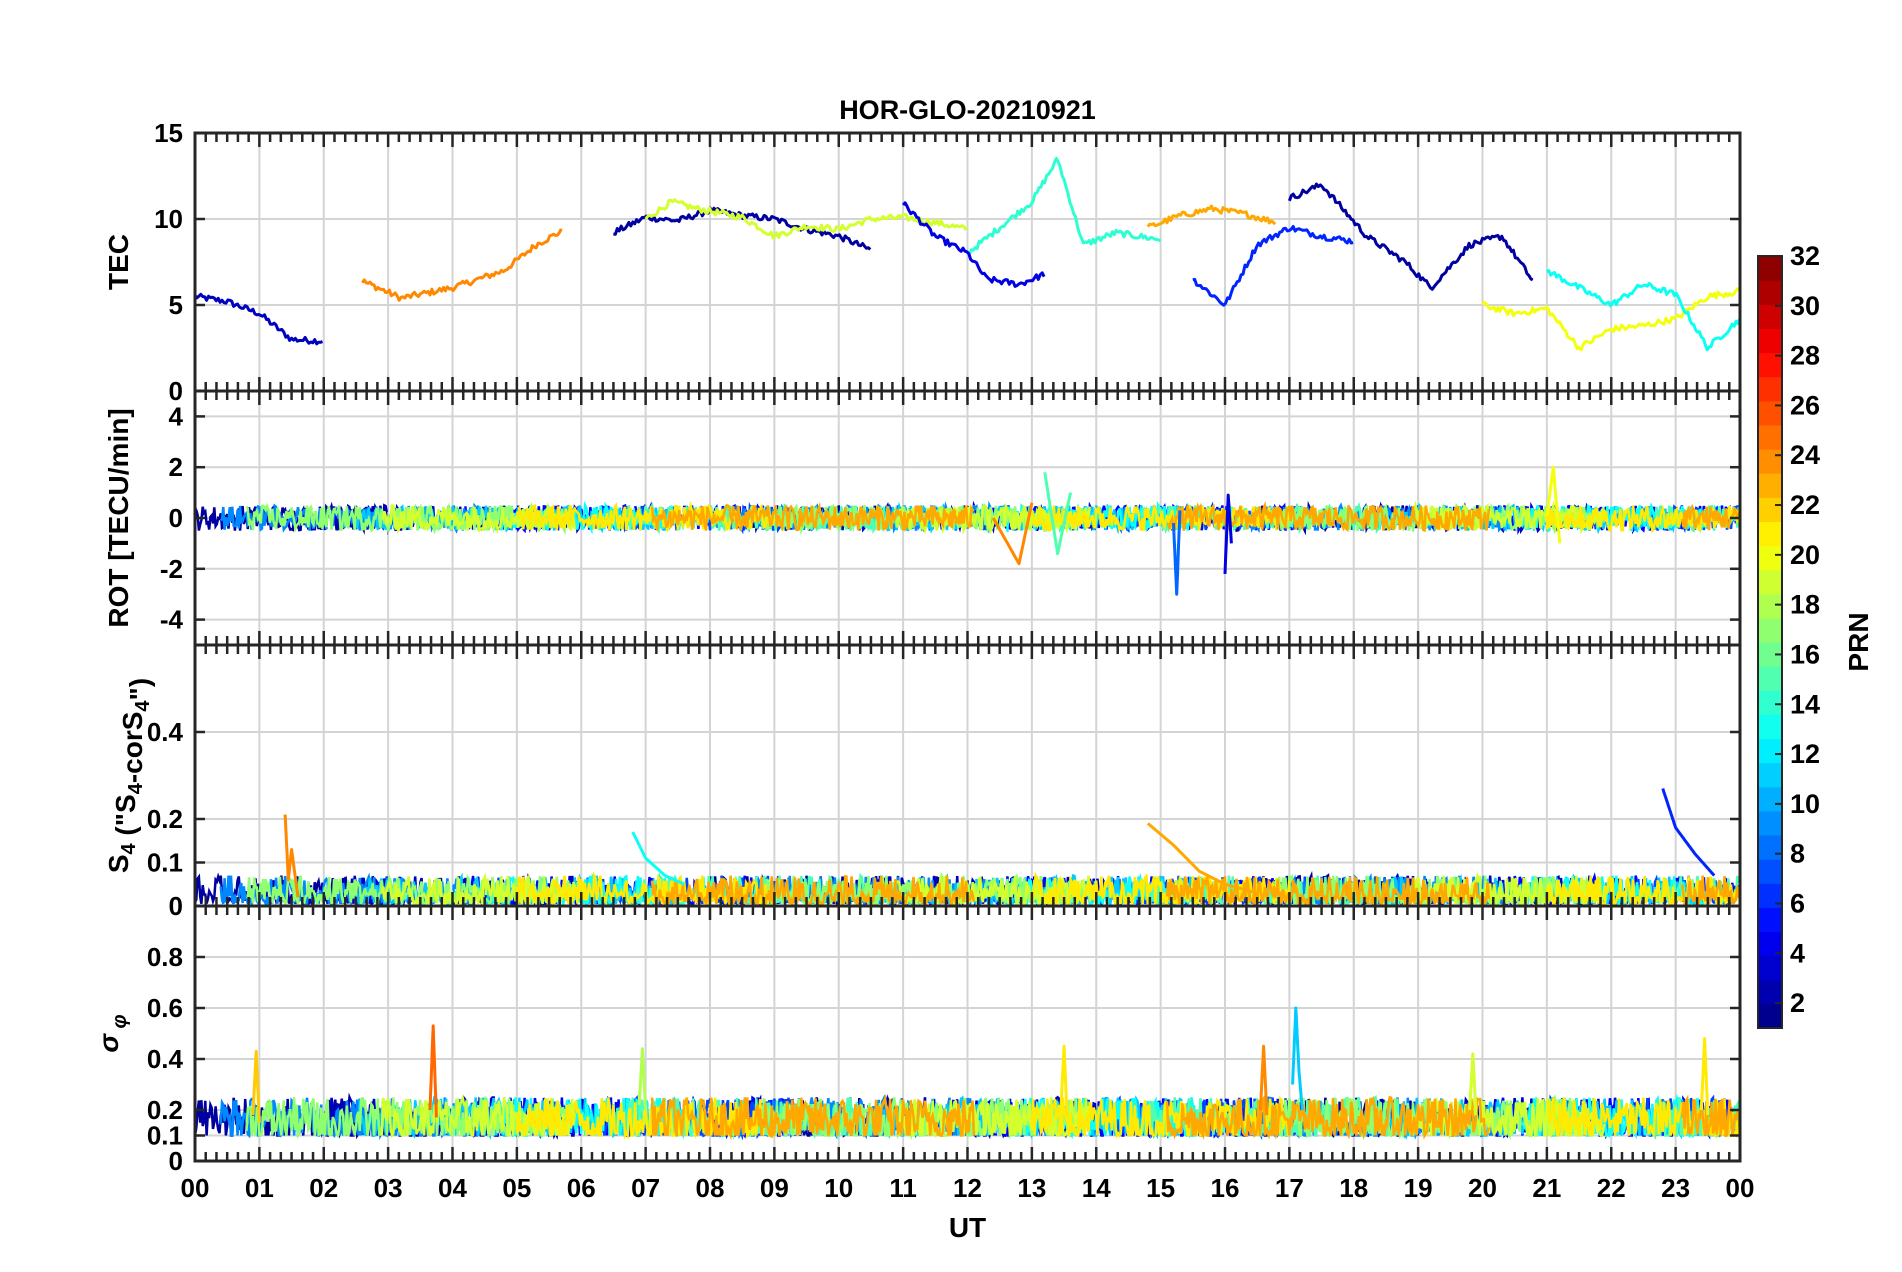 The width and height of the screenshot is (1902, 1272). What do you see at coordinates (1805, 804) in the screenshot?
I see `colorbar-tick-label: 10` at bounding box center [1805, 804].